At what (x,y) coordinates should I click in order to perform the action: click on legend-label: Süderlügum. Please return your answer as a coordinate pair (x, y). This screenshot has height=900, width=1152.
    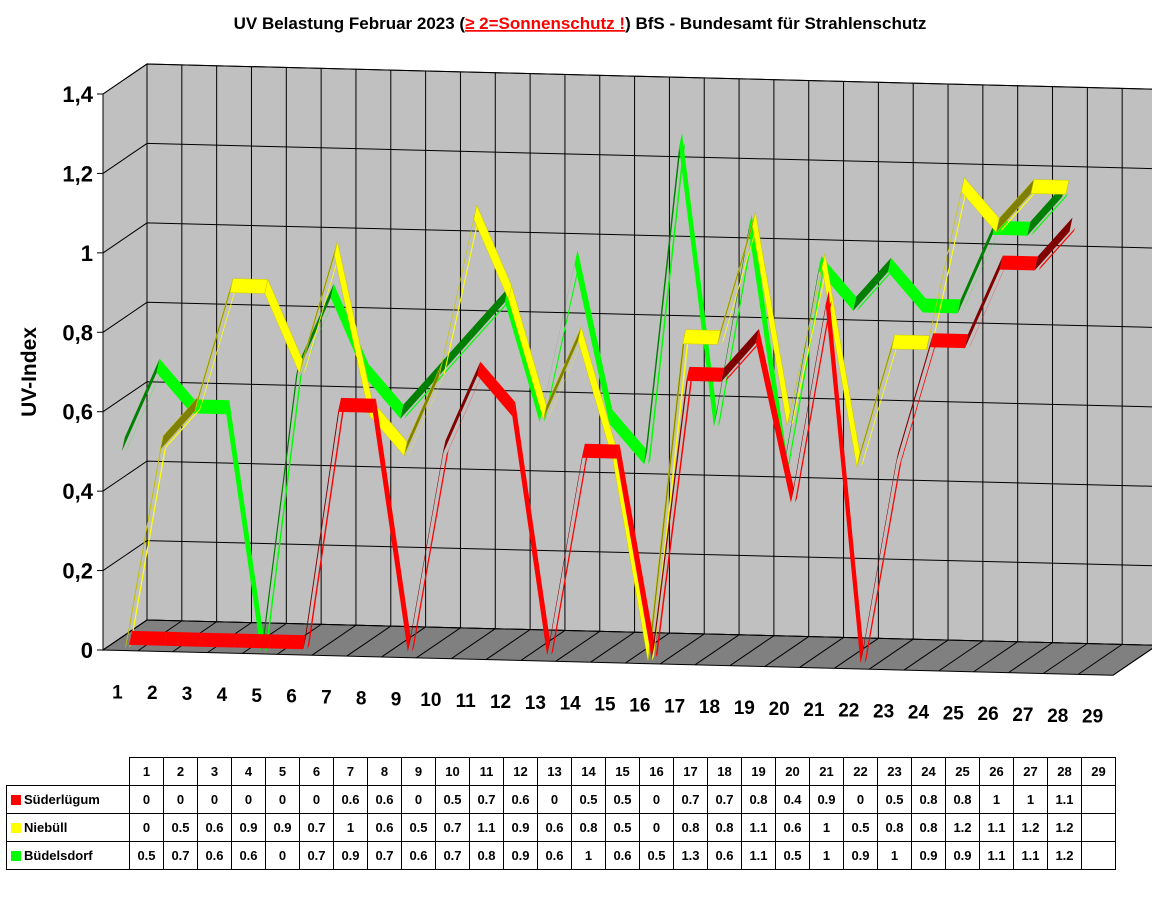
    Looking at the image, I should click on (62, 799).